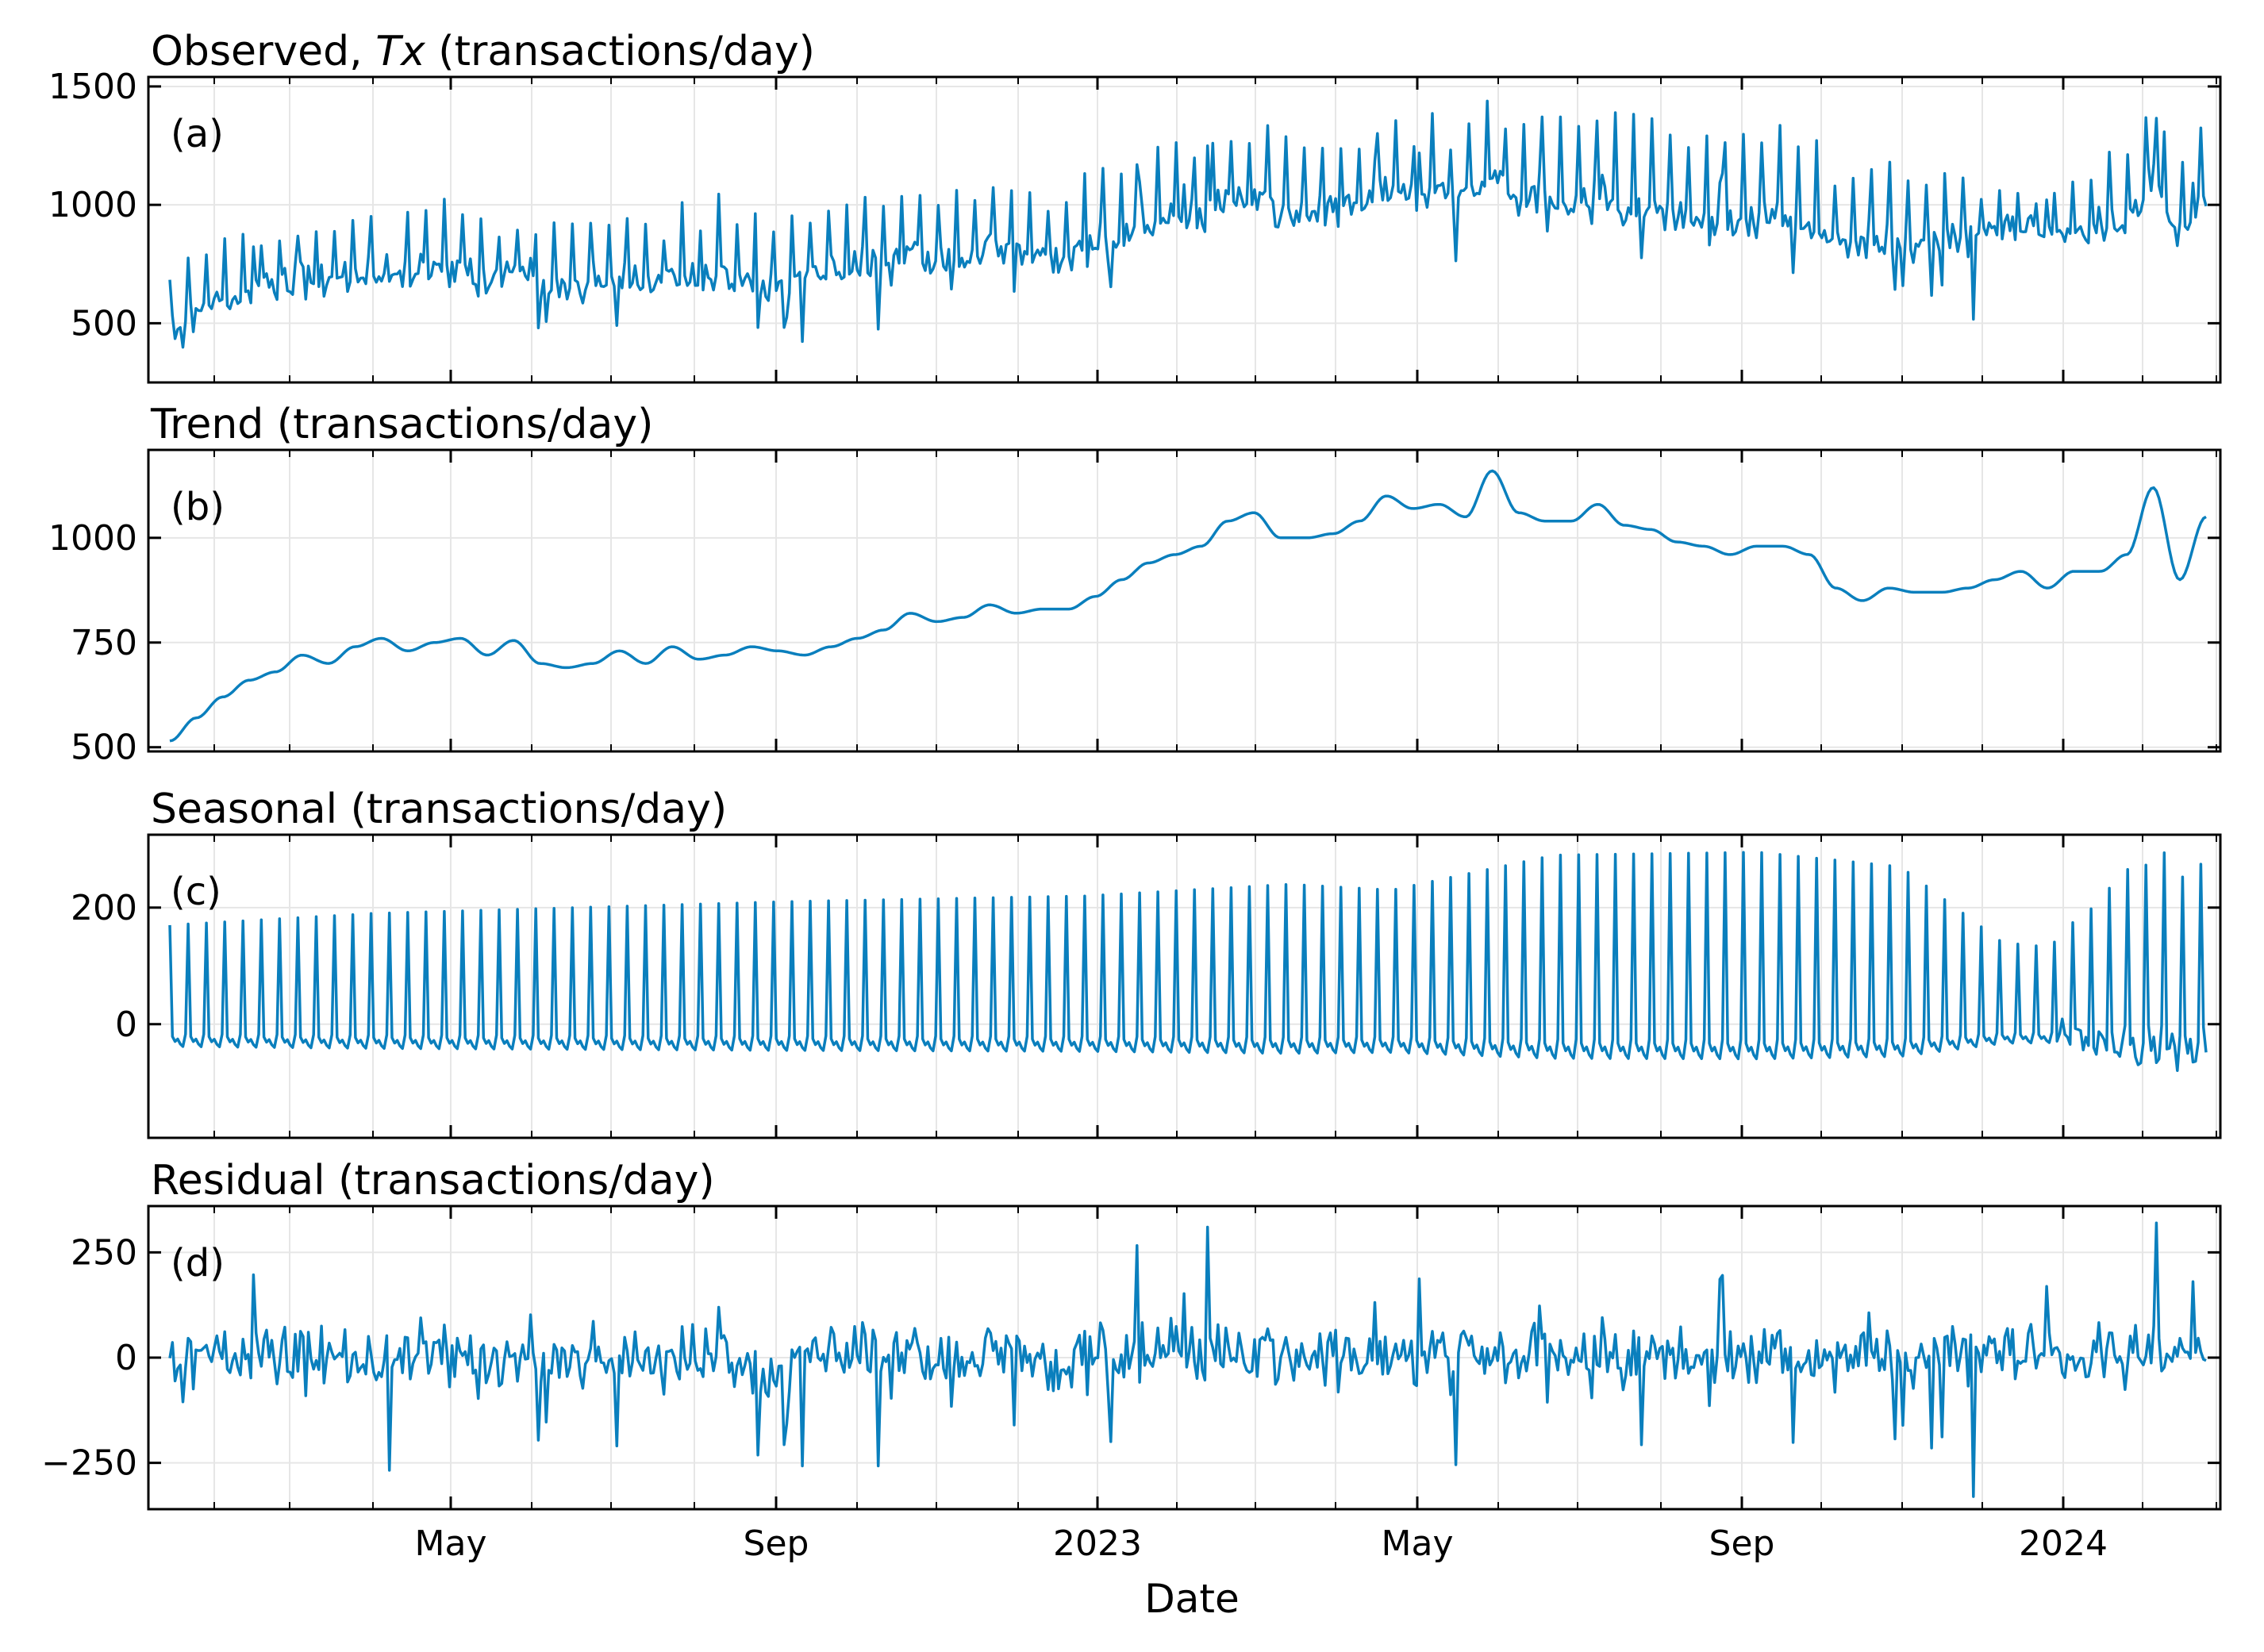 The width and height of the screenshot is (2264, 1652). Describe the element at coordinates (104, 1252) in the screenshot. I see `y-tick-label: 250` at that location.